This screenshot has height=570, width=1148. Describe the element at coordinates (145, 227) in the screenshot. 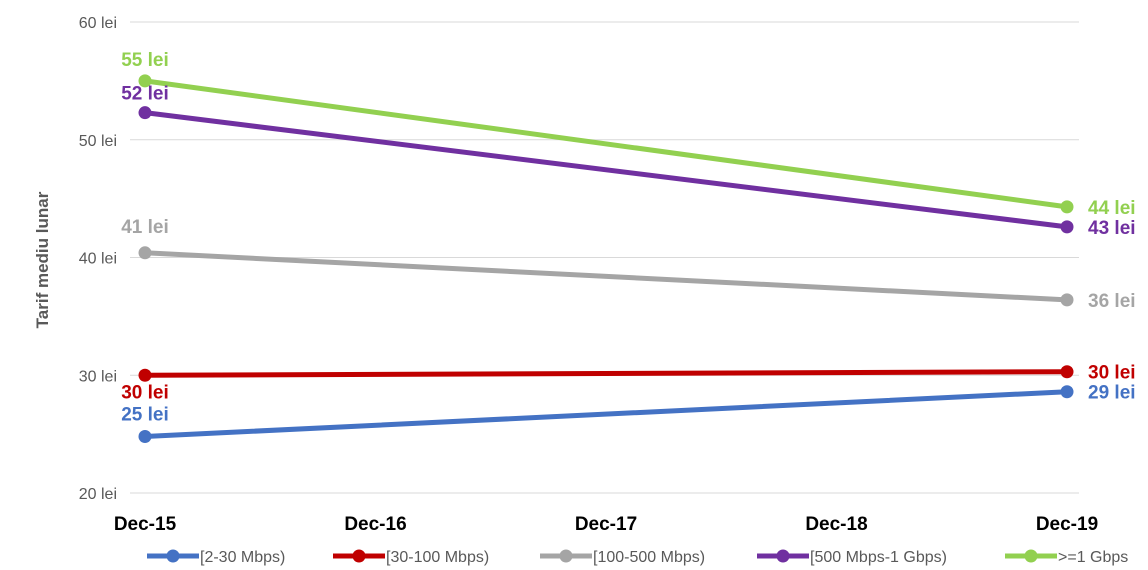

I see `data-label: 41 lei` at that location.